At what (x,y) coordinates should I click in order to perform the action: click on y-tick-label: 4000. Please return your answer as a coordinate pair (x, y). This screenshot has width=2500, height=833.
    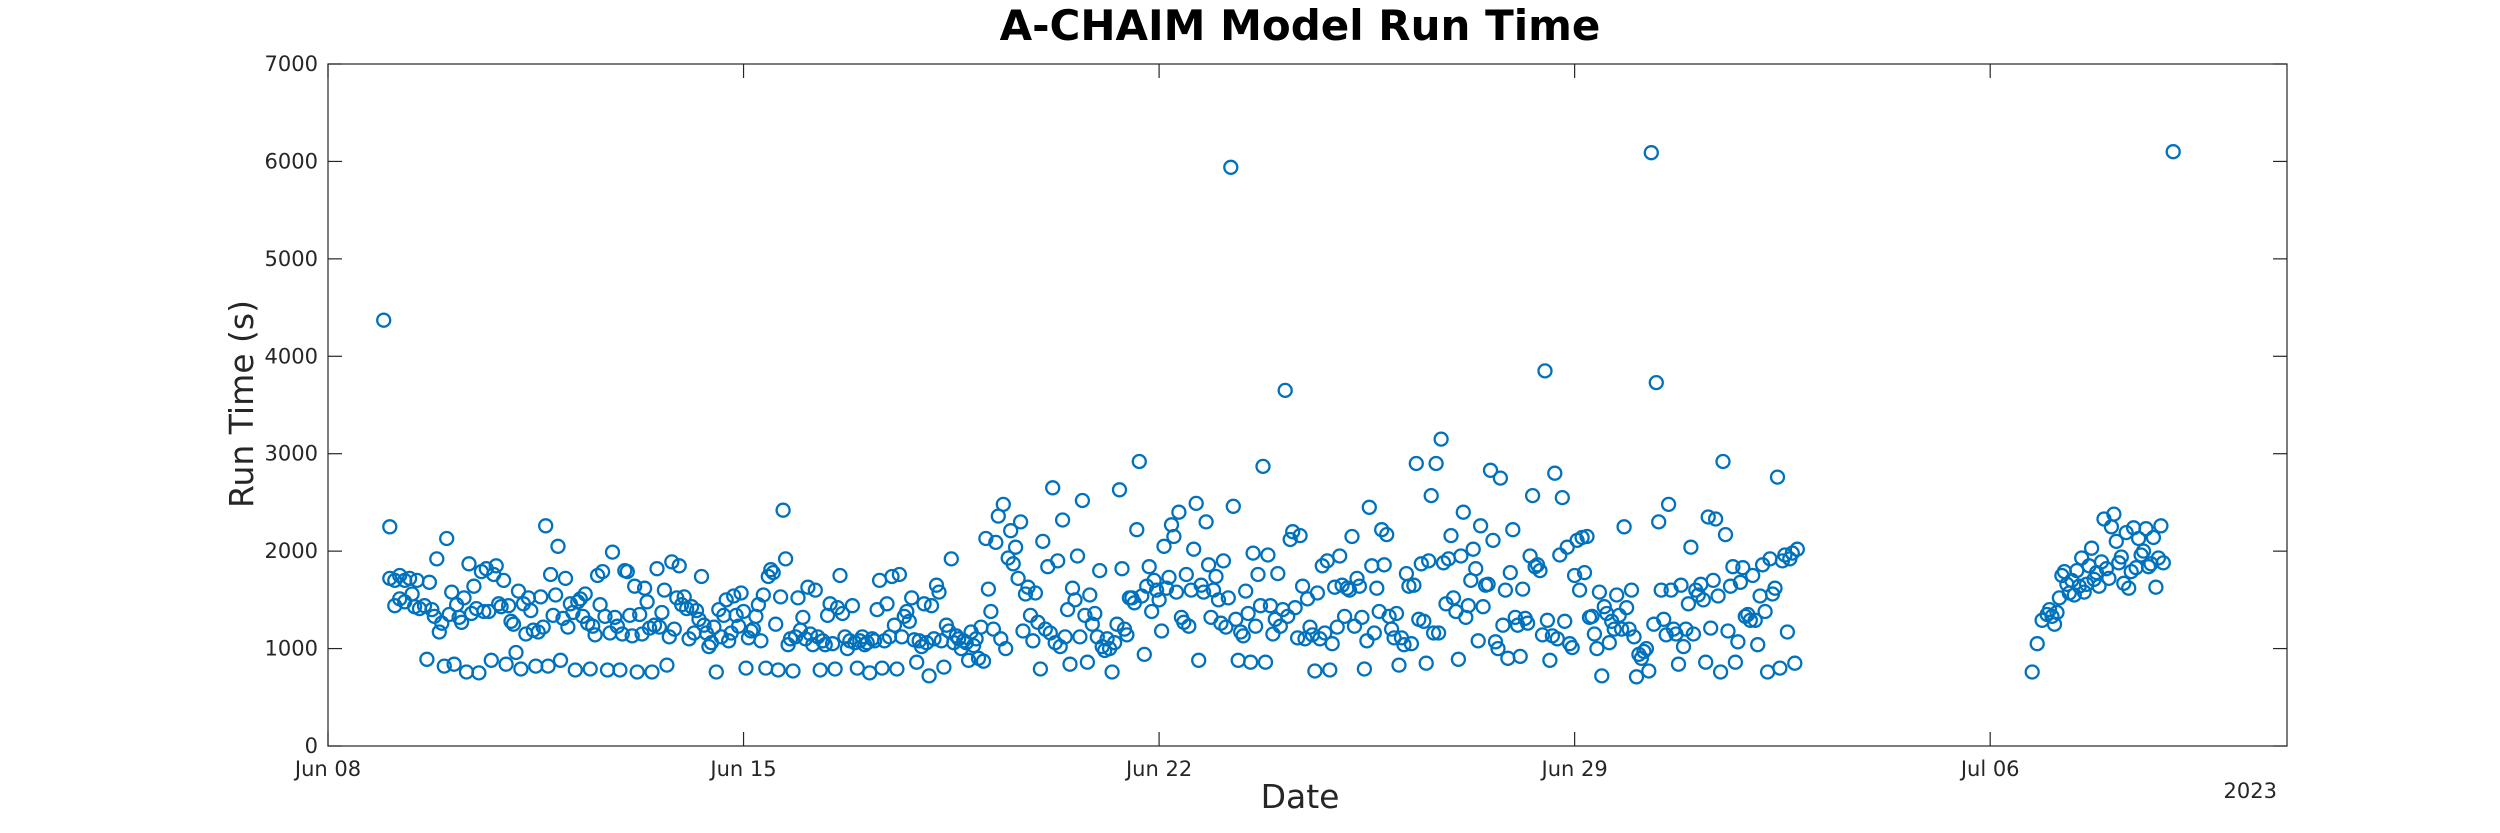
    Looking at the image, I should click on (291, 356).